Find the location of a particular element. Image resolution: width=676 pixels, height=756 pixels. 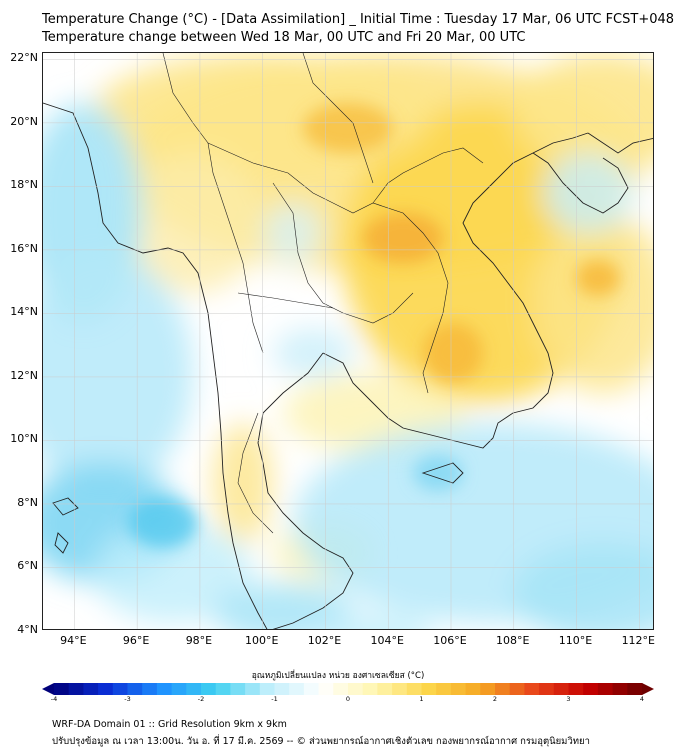

lat-label: 16°N is located at coordinates (24, 248).